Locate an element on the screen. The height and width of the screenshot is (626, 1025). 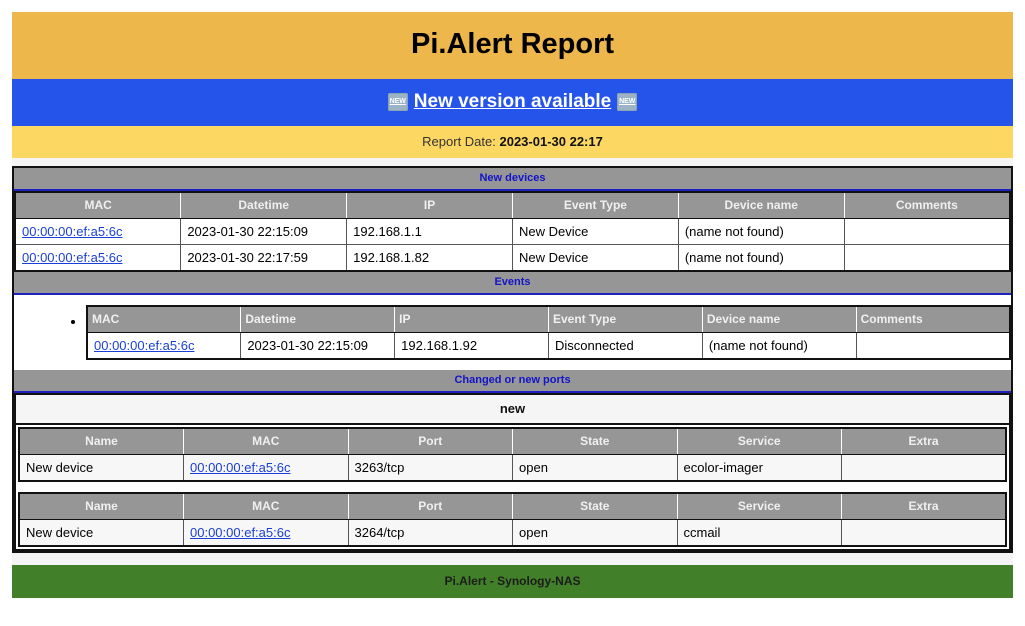
bottom-fill is located at coordinates (512, 601).